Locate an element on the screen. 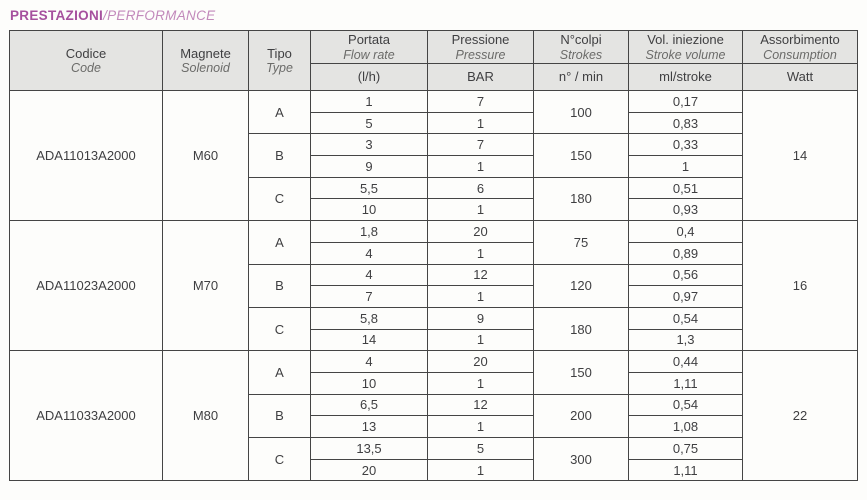 Image resolution: width=867 pixels, height=500 pixels. header-pressure-it: Pressione is located at coordinates (480, 40).